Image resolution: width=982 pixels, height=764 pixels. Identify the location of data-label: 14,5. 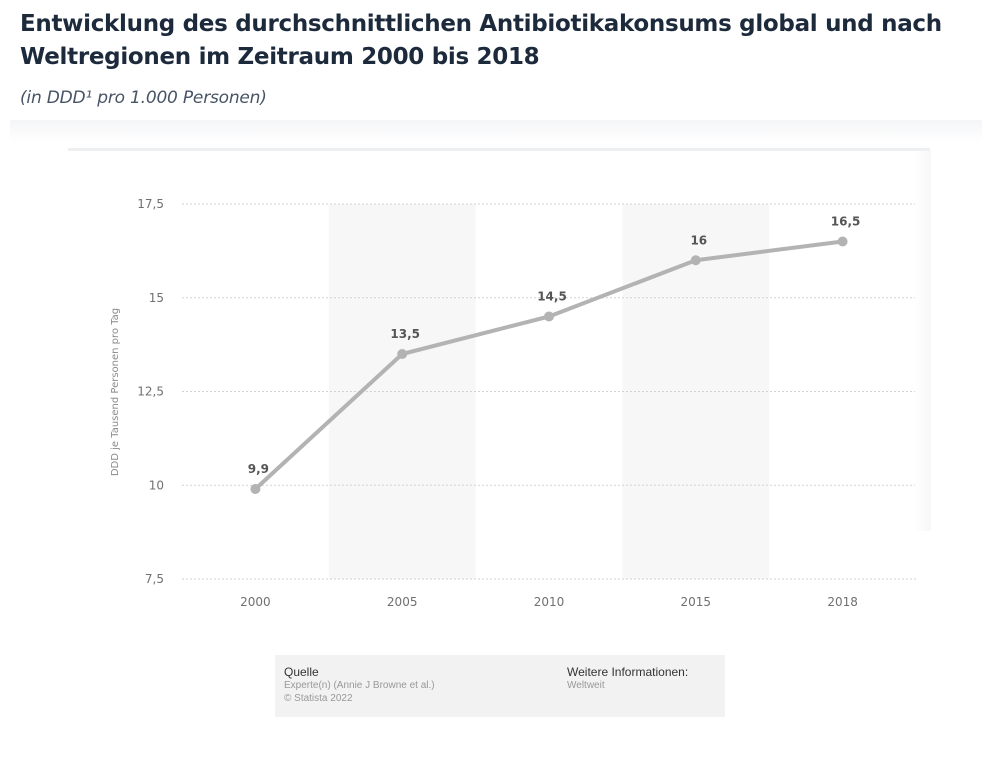
(552, 297).